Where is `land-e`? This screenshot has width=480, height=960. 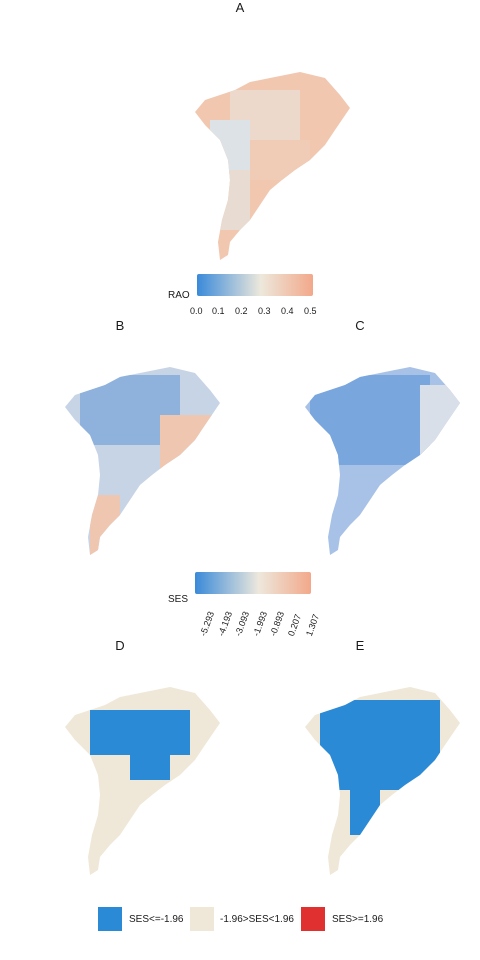 land-e is located at coordinates (382, 781).